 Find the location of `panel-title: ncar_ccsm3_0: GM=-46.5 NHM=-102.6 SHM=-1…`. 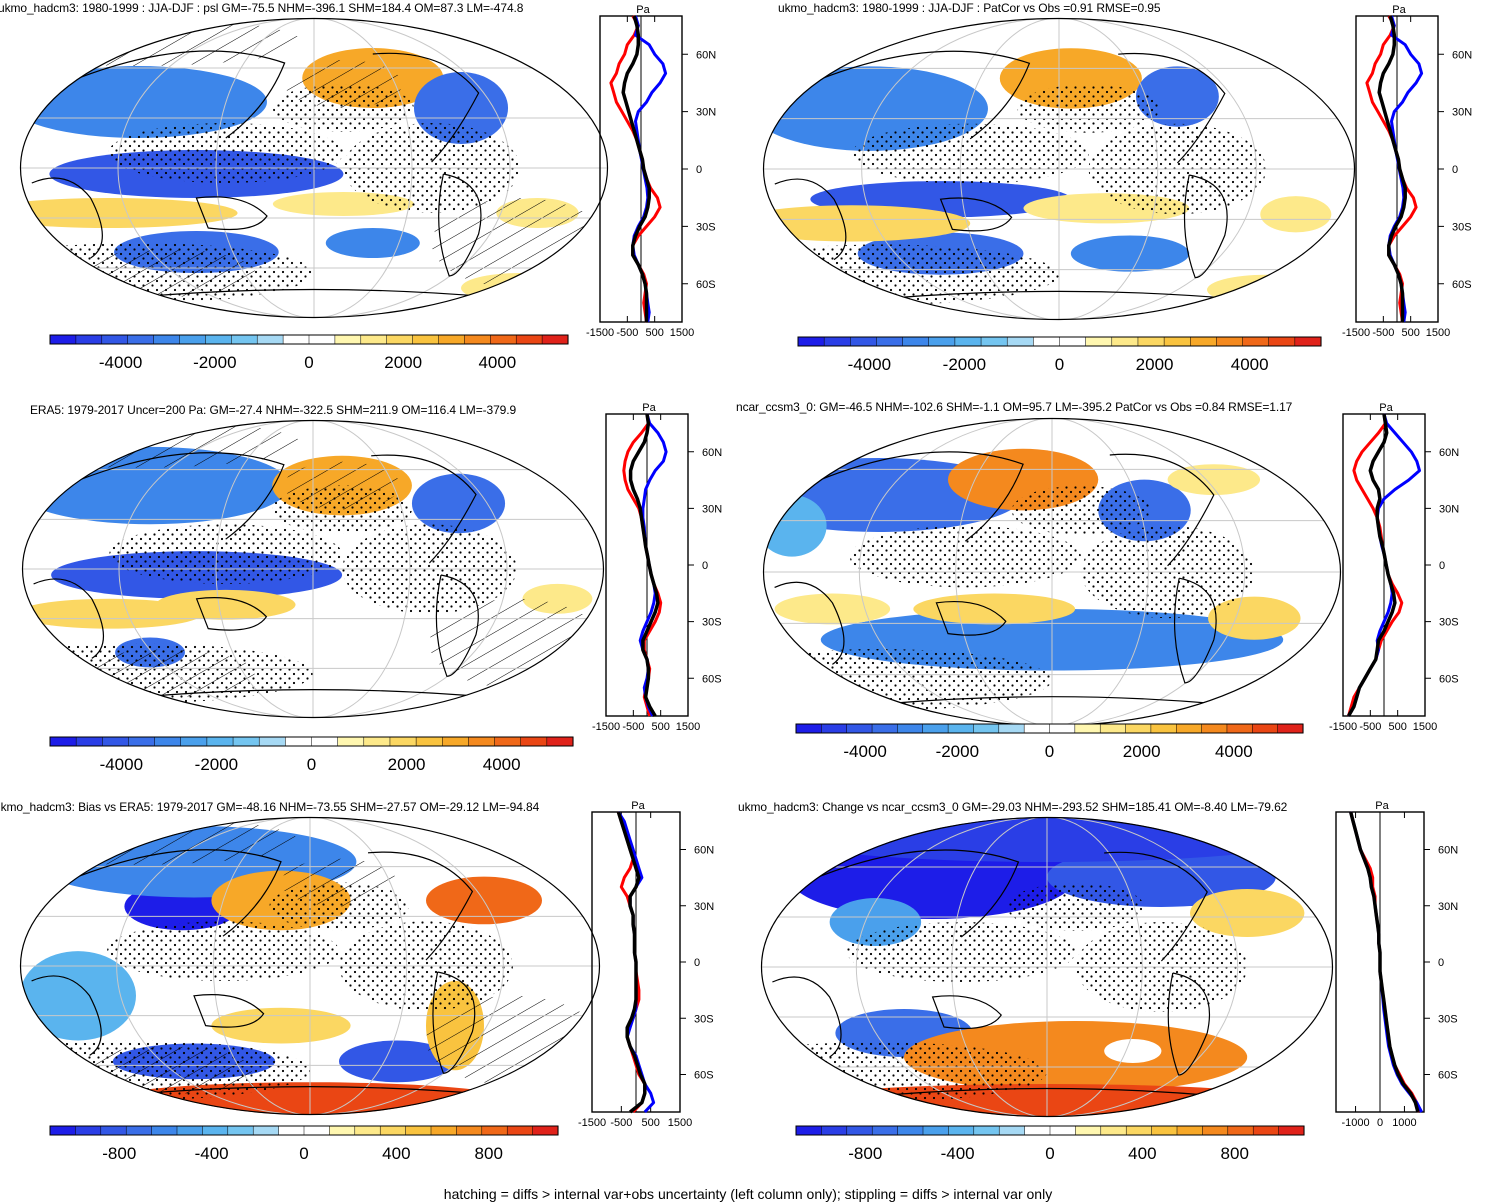

panel-title: ncar_ccsm3_0: GM=-46.5 NHM=-102.6 SHM=-1… is located at coordinates (1014, 407).